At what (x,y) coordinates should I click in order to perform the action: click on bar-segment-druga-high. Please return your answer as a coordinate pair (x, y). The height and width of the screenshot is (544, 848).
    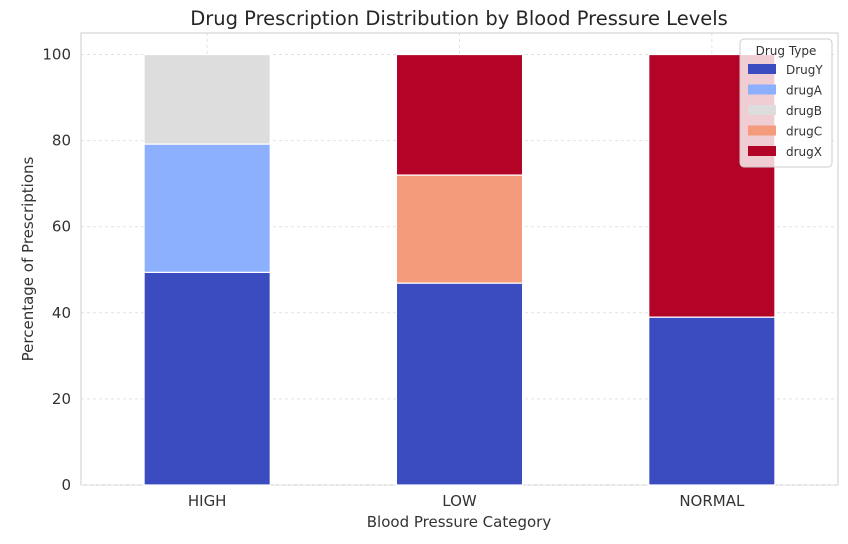
    Looking at the image, I should click on (207, 208).